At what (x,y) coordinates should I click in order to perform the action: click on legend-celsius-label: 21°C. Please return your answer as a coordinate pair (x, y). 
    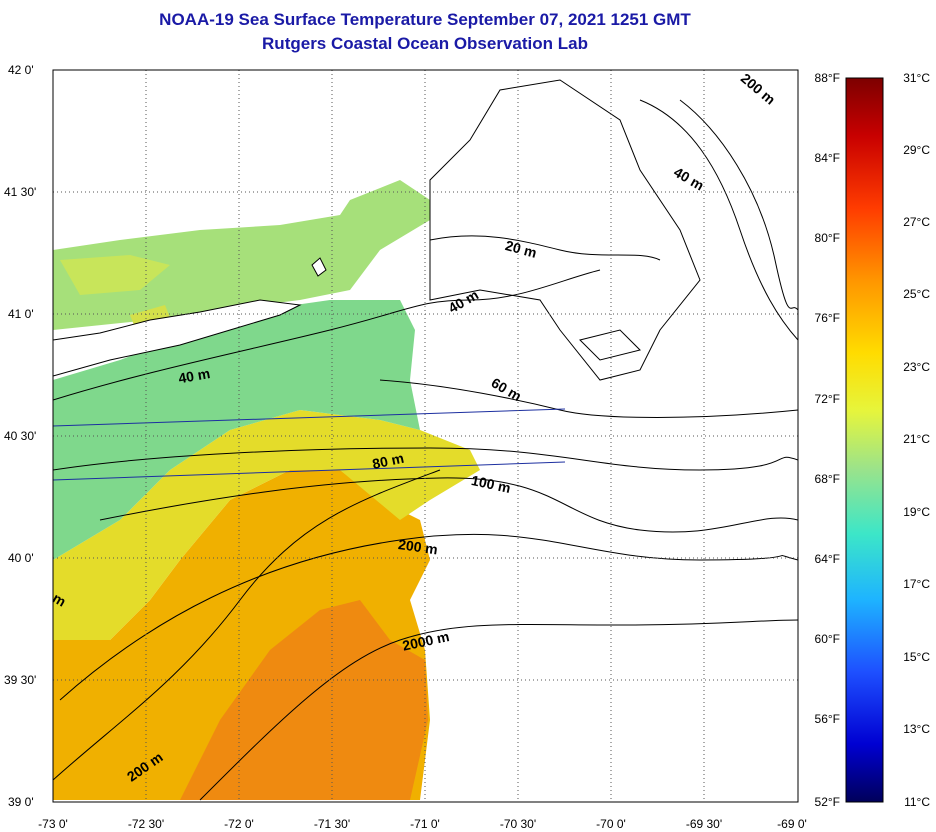
    Looking at the image, I should click on (916, 439).